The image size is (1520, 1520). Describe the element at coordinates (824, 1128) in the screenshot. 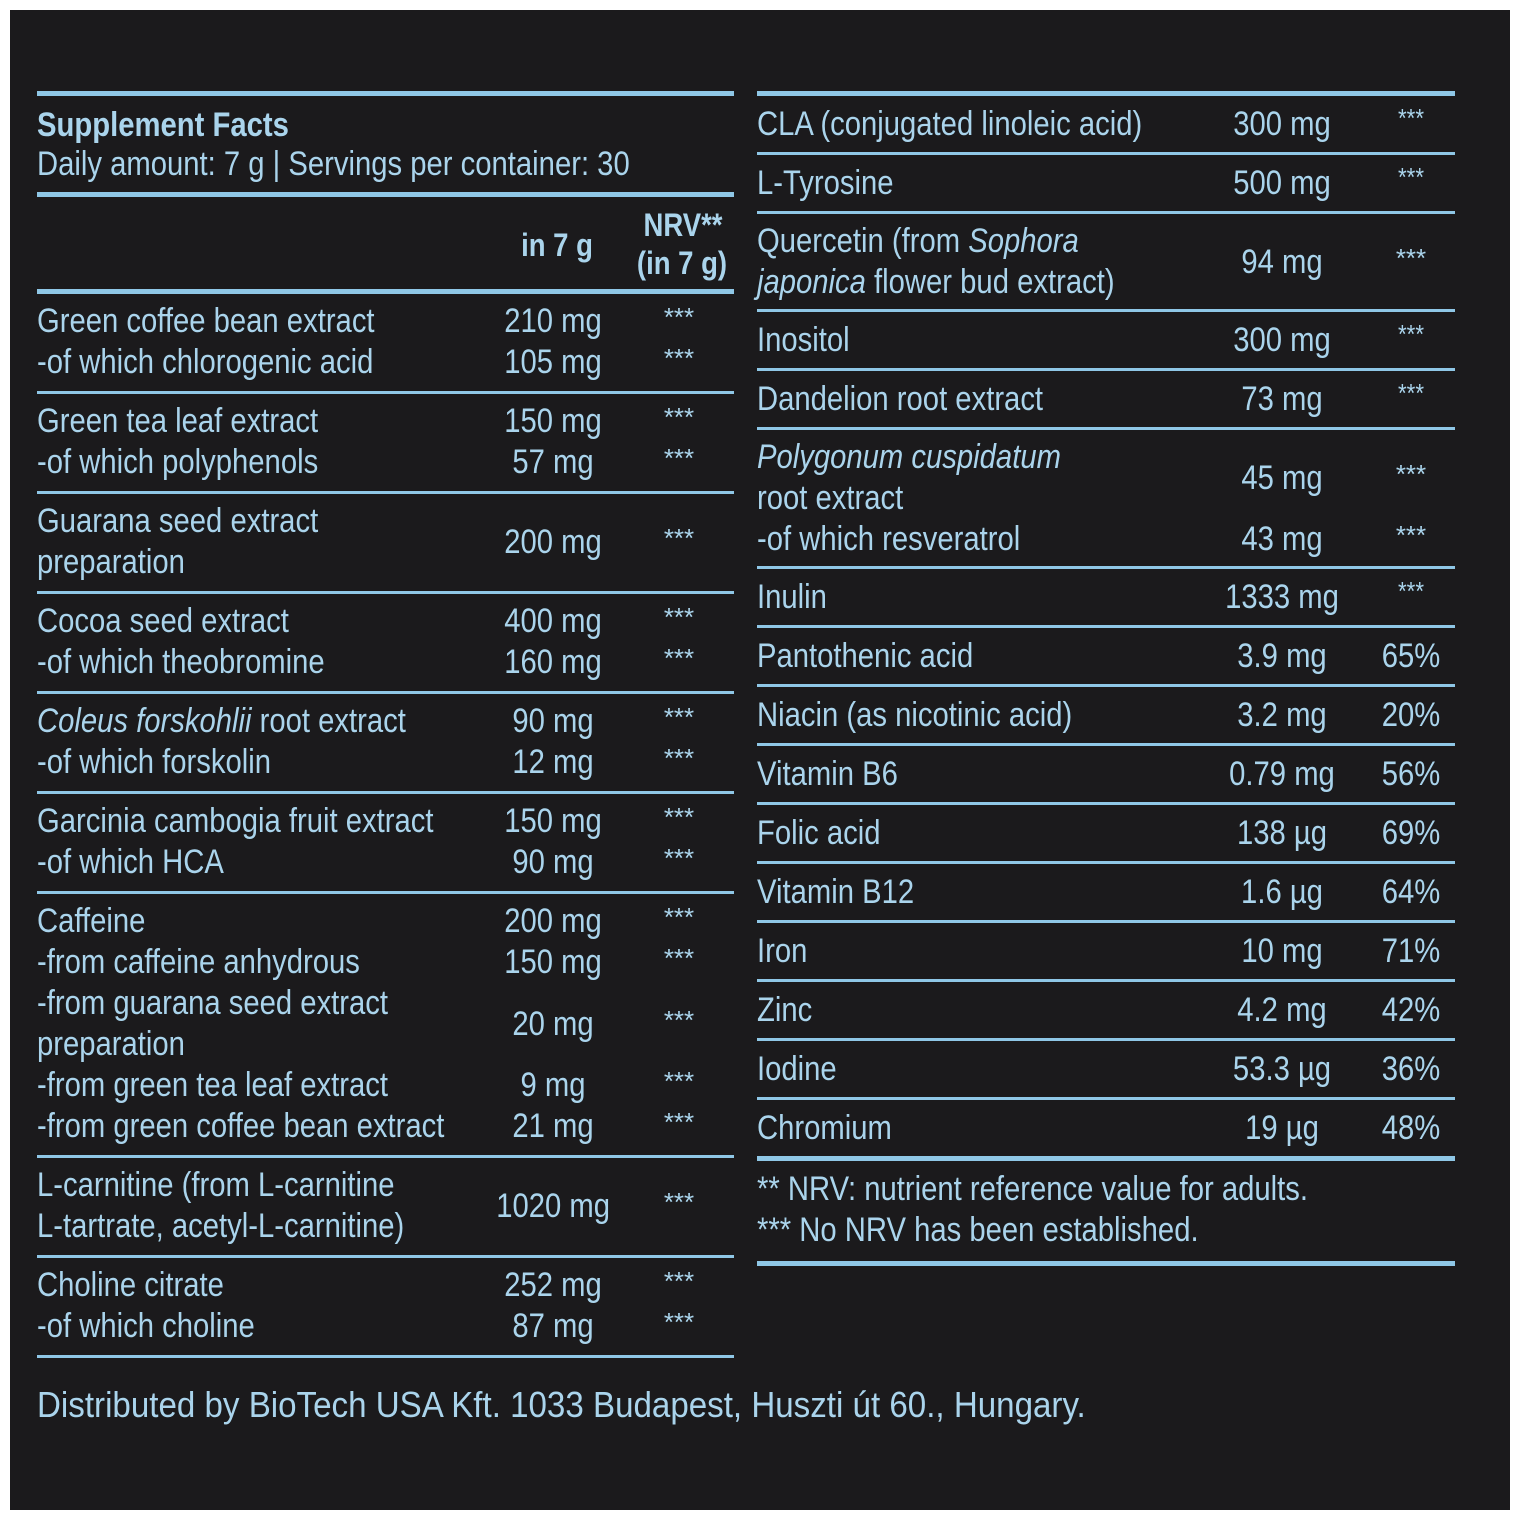

I see `ingredient-name: Chromium` at that location.